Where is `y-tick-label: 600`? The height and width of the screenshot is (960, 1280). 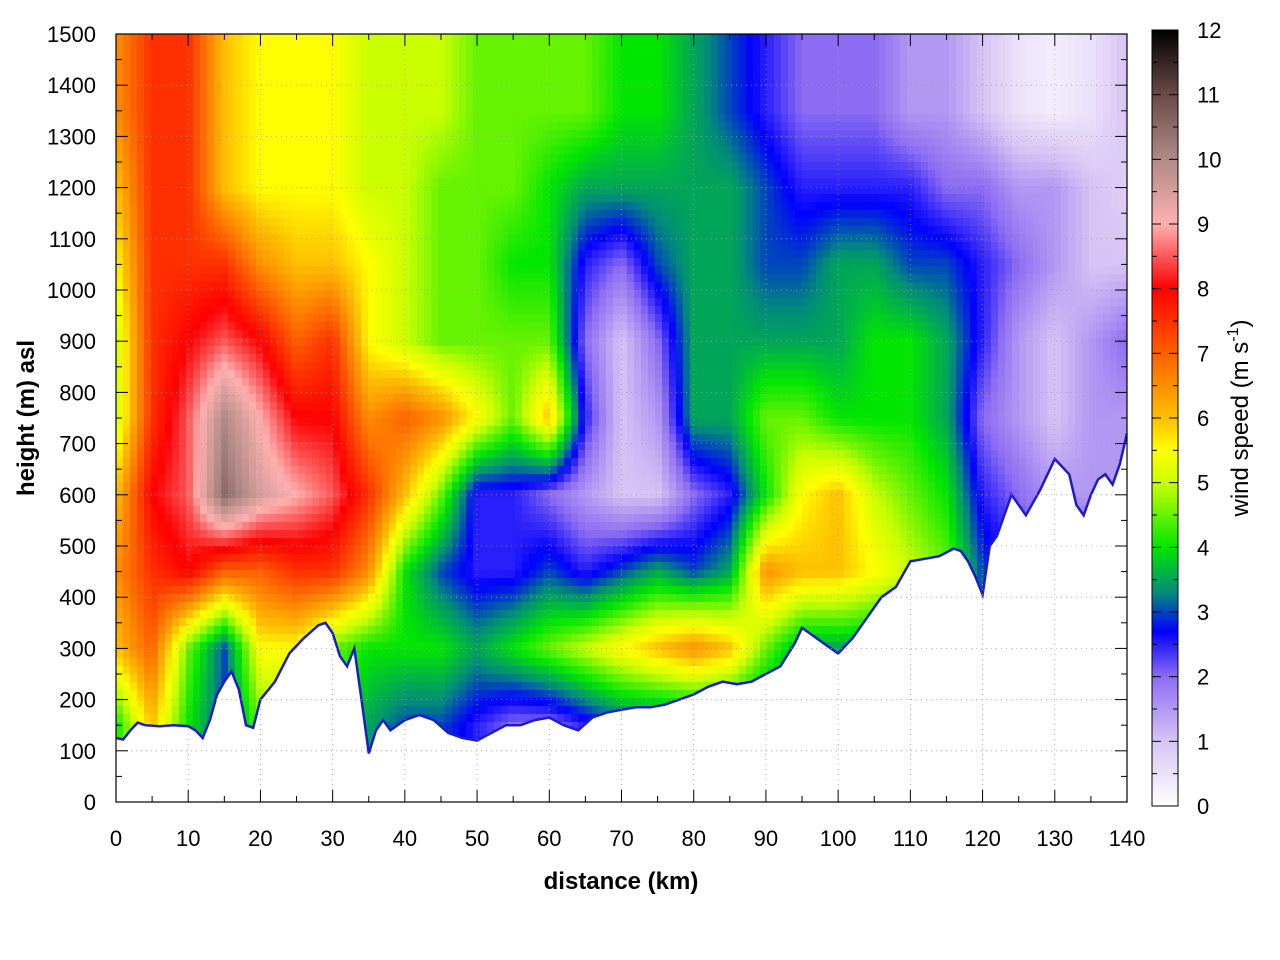 y-tick-label: 600 is located at coordinates (77, 495).